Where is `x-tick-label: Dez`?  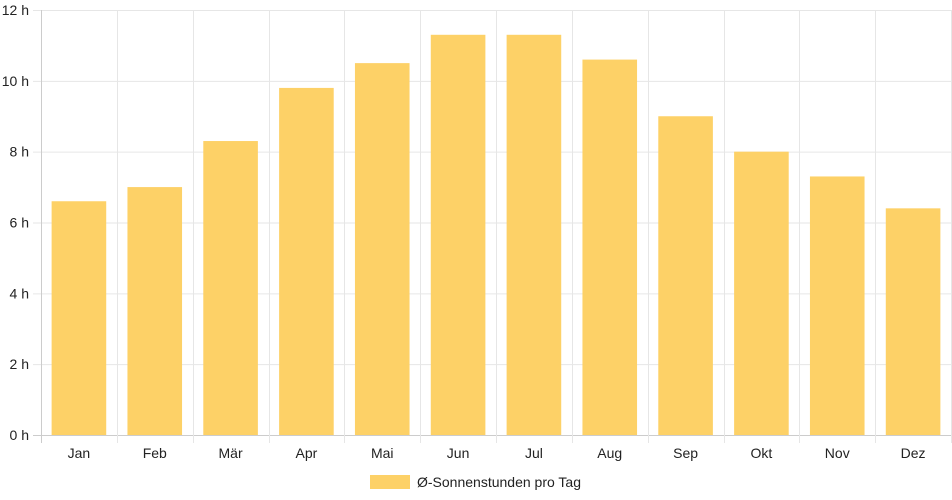 x-tick-label: Dez is located at coordinates (913, 453).